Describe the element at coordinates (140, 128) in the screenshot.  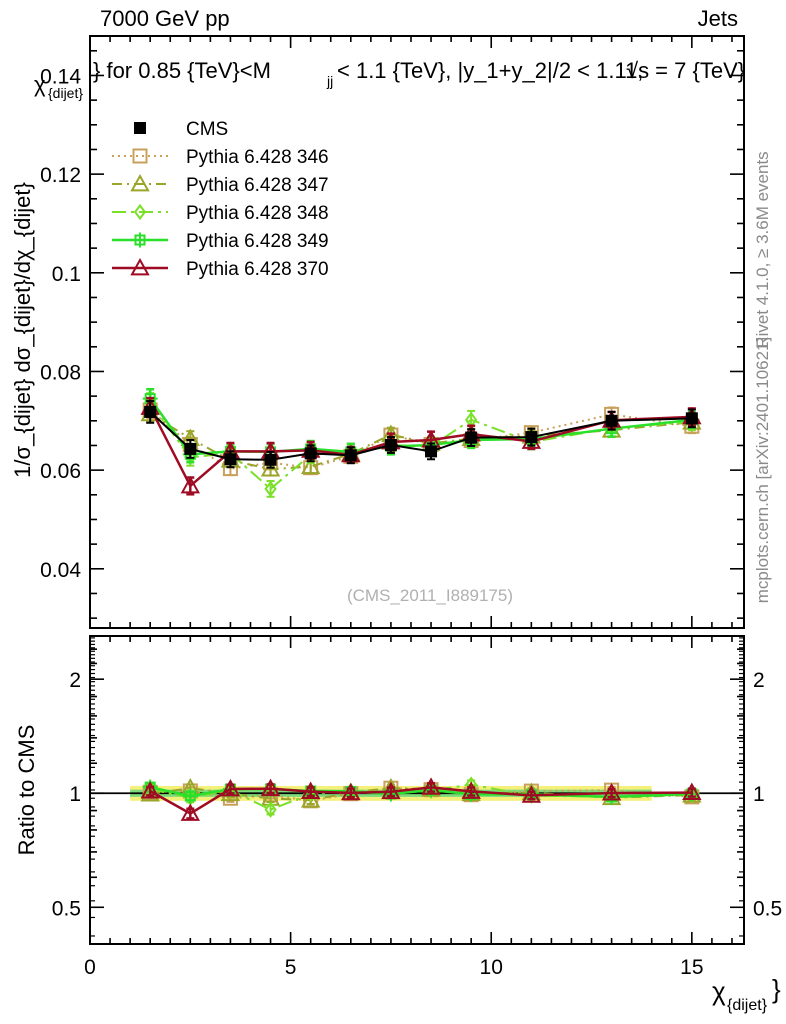
I see `legend-marker-filled-square-icon` at that location.